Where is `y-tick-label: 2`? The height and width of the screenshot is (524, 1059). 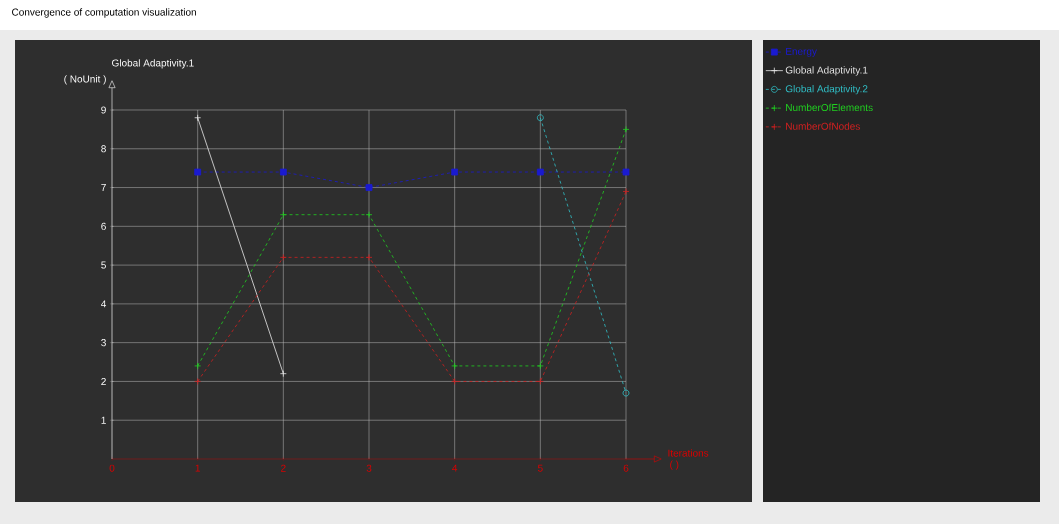
y-tick-label: 2 is located at coordinates (103, 381).